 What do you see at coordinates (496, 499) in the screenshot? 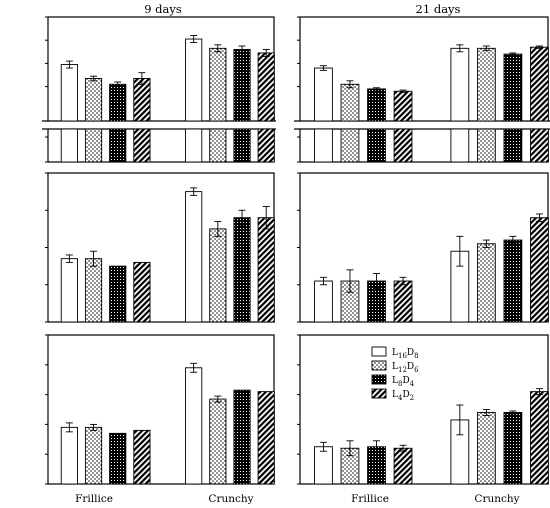
I see `x-category-crunchy-right: Crunchy` at bounding box center [496, 499].